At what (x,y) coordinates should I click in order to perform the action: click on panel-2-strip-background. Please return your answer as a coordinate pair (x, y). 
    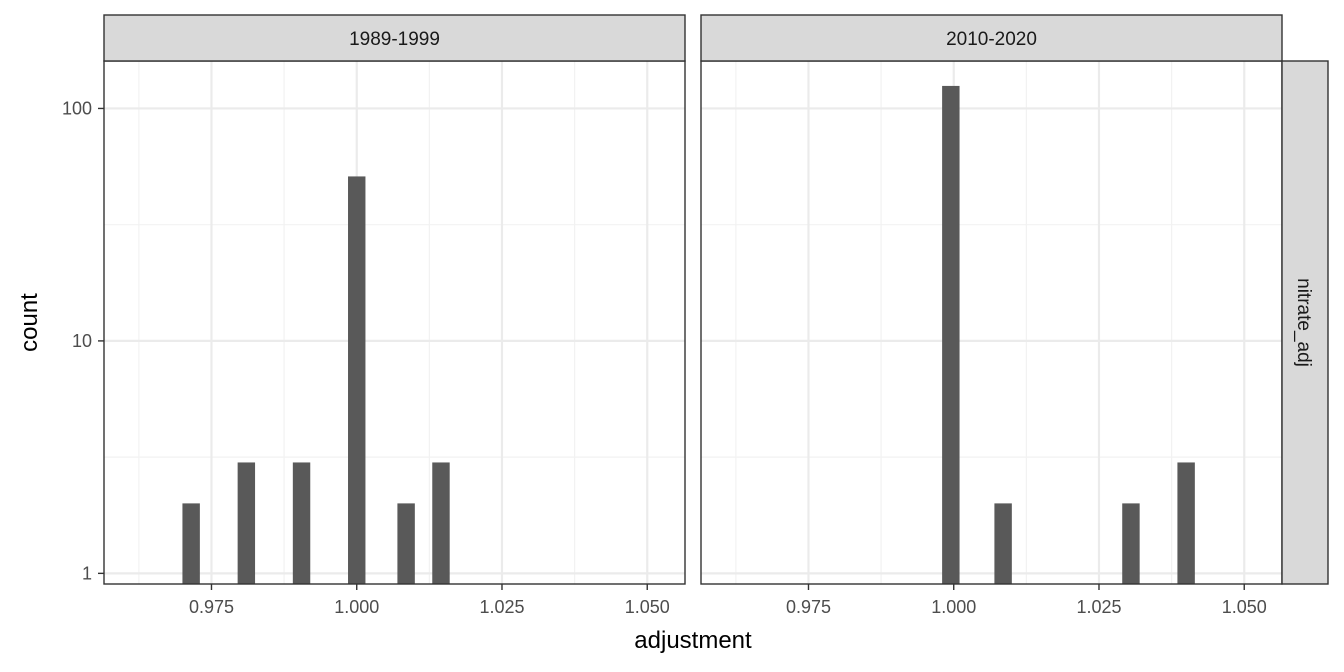
    Looking at the image, I should click on (991, 38).